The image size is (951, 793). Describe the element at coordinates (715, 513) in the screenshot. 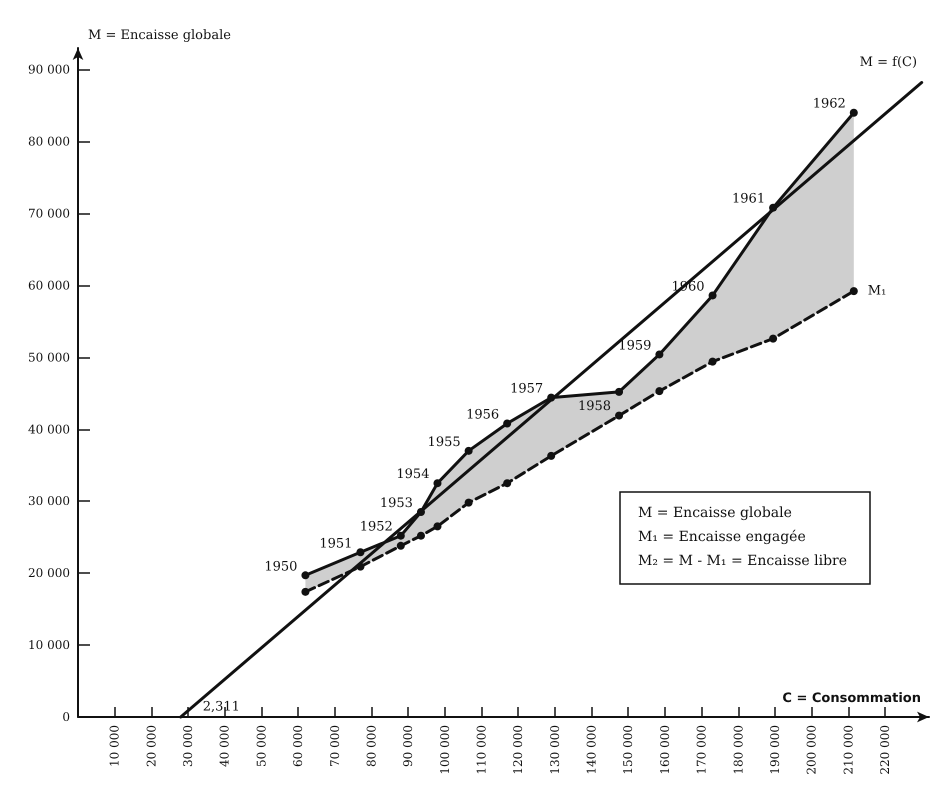

I see `annotation: M = Encaisse globale` at that location.